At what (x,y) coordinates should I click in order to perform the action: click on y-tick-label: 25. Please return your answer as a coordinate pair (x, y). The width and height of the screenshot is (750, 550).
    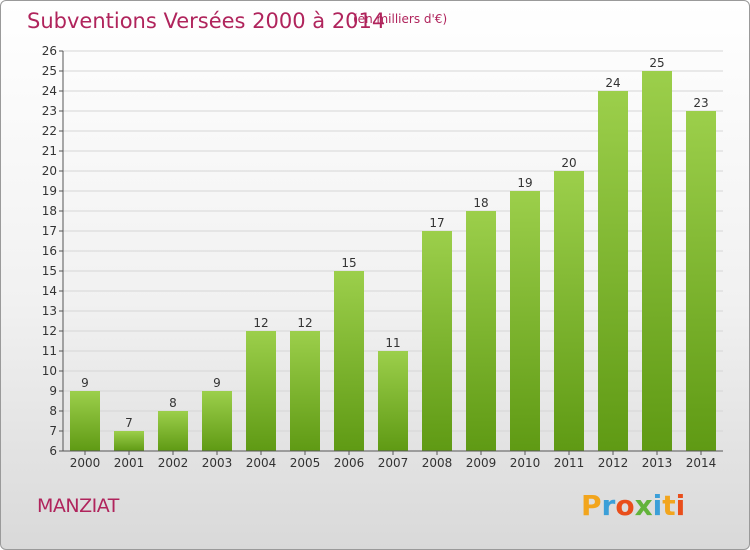
    Looking at the image, I should click on (49, 71).